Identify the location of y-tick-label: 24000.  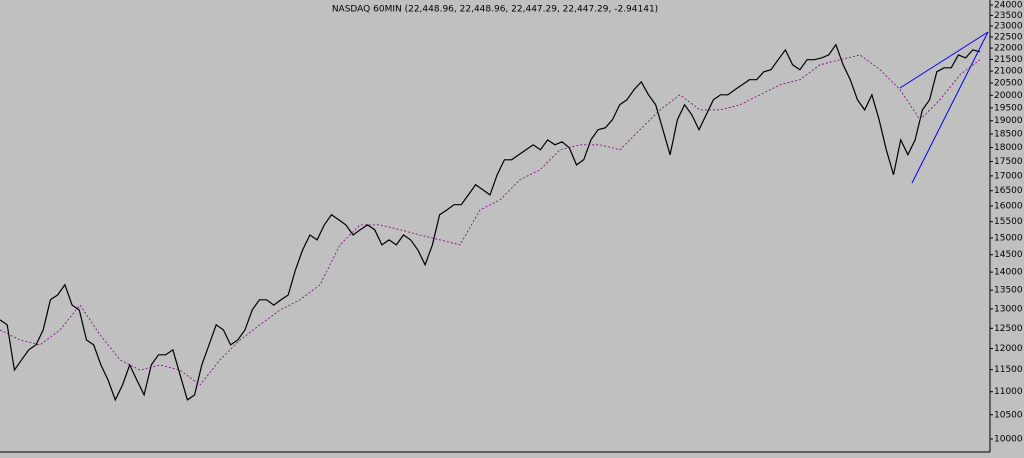
(1008, 5).